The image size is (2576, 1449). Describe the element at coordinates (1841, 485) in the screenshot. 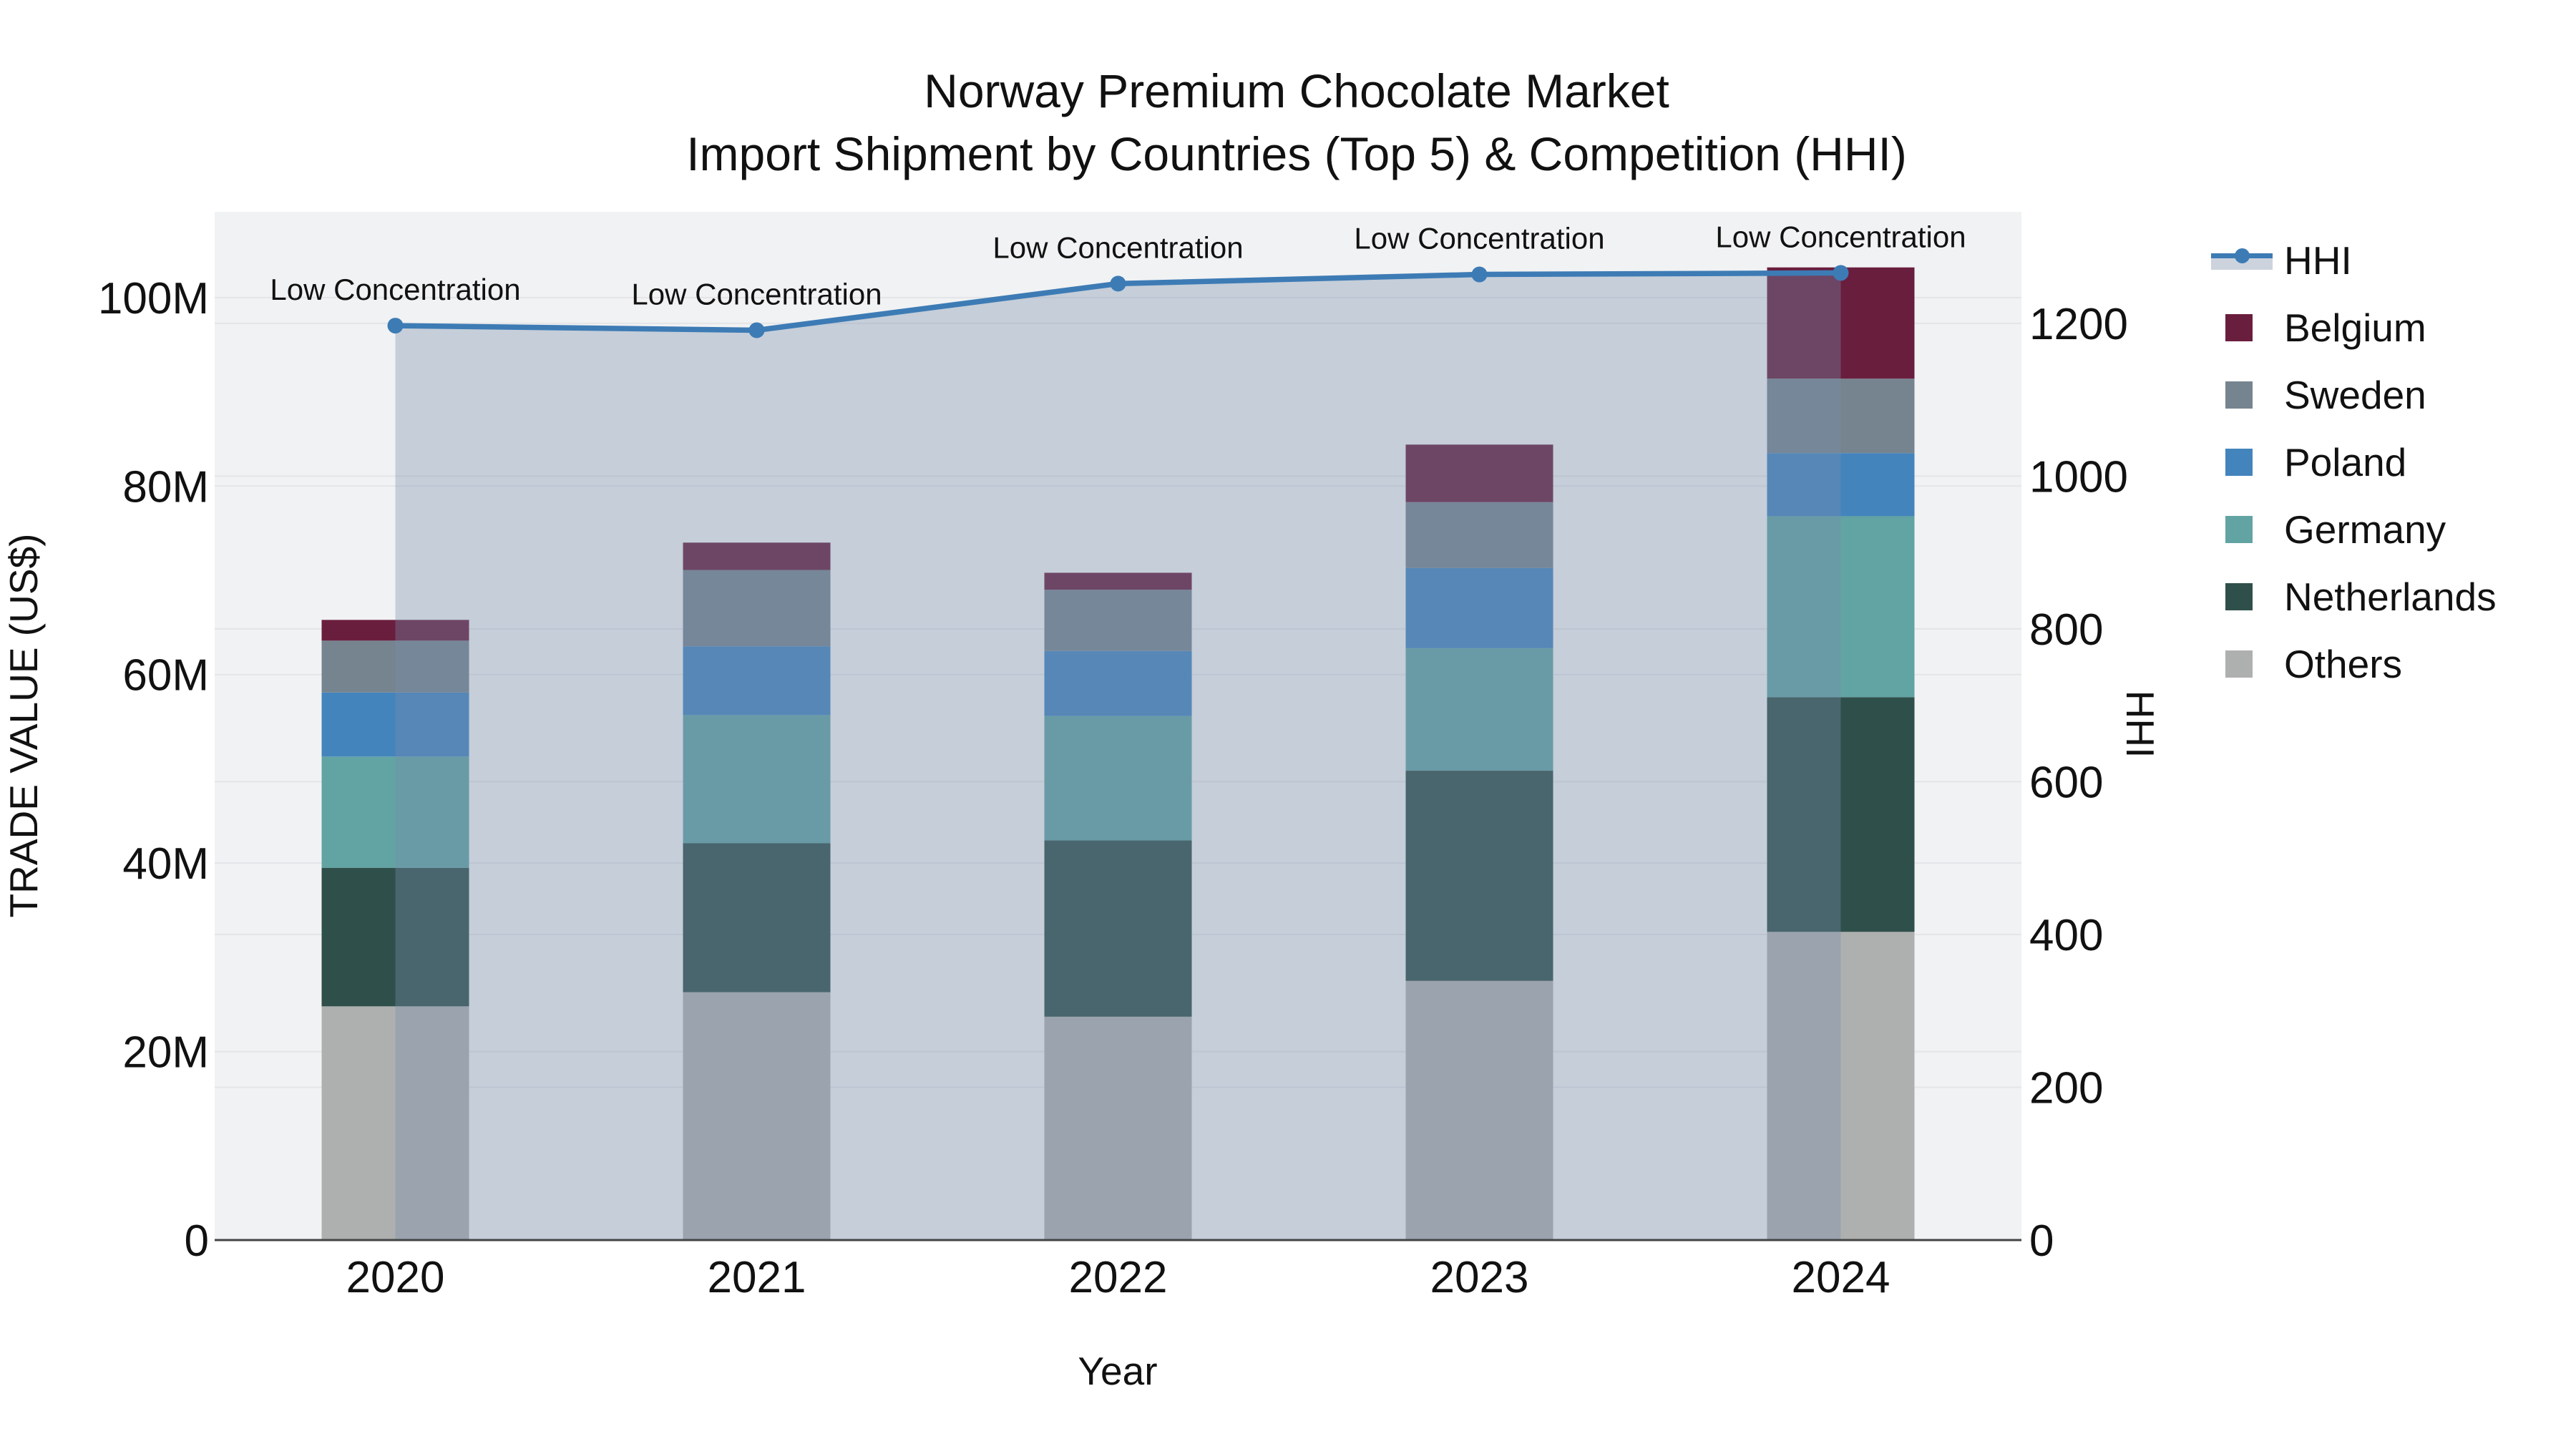

I see `bar-segment-poland-2024` at that location.